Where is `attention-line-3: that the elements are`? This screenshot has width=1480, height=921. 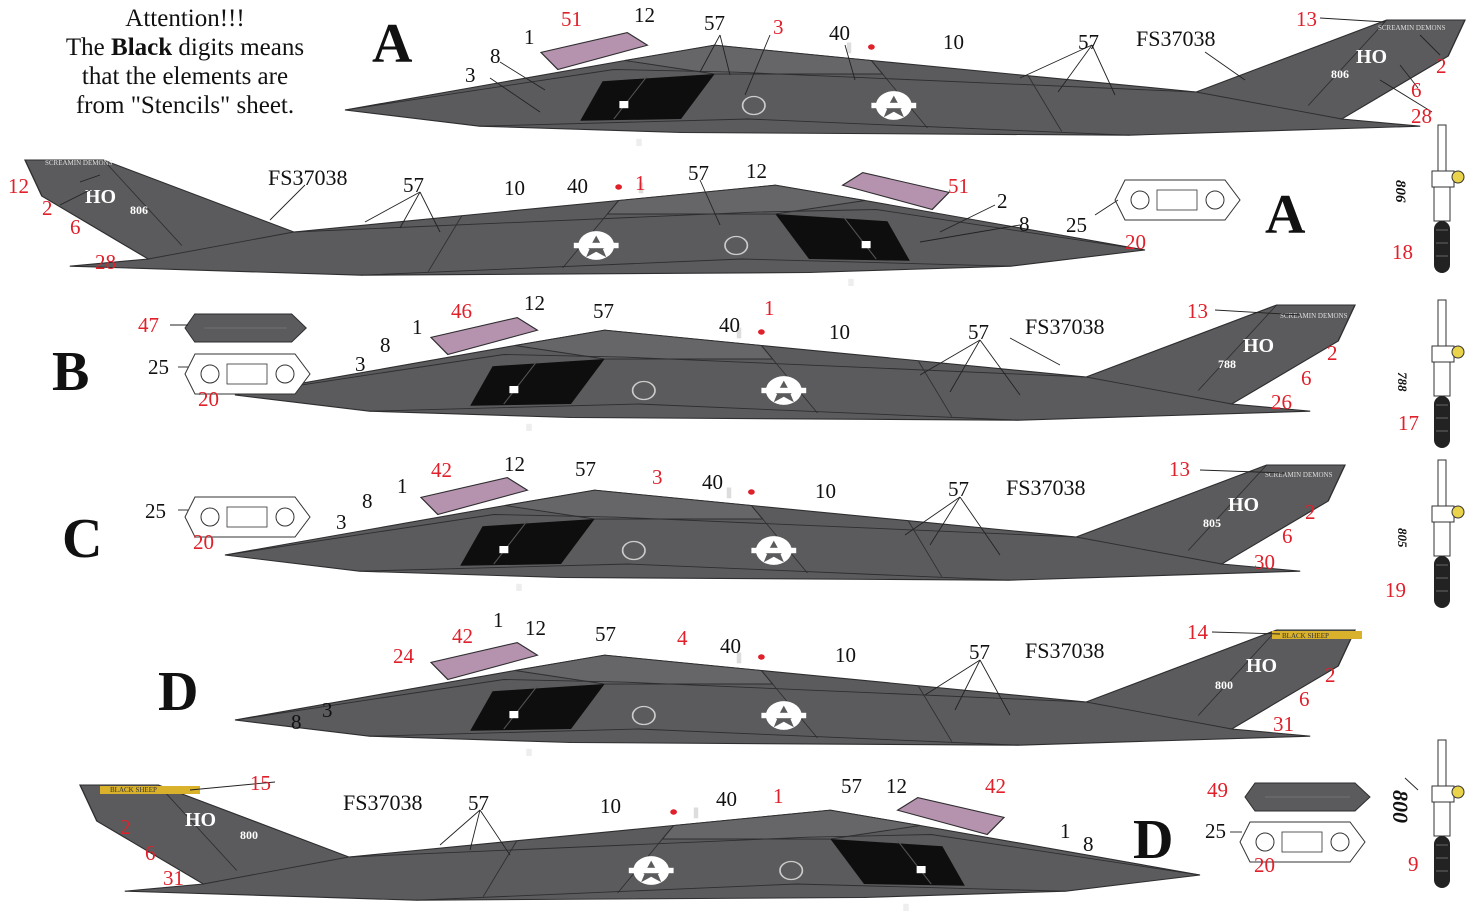 attention-line-3: that the elements are is located at coordinates (185, 76).